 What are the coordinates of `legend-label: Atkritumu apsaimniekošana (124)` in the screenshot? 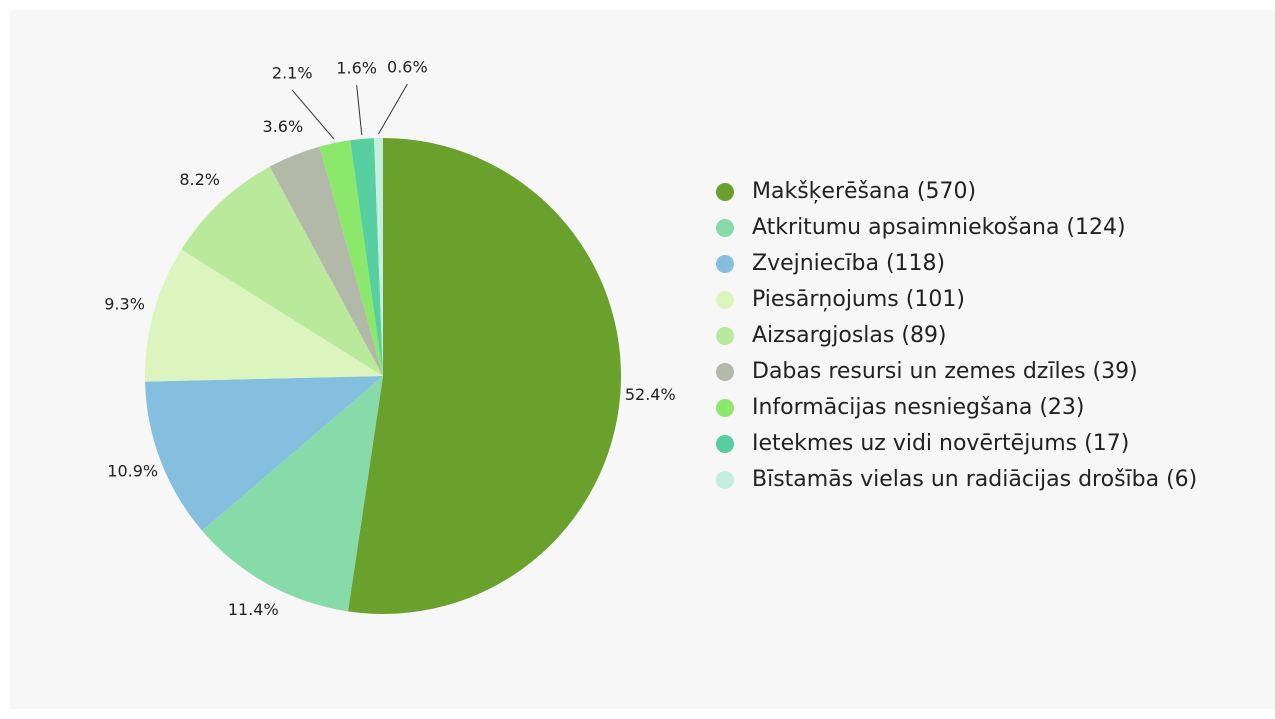 It's located at (939, 227).